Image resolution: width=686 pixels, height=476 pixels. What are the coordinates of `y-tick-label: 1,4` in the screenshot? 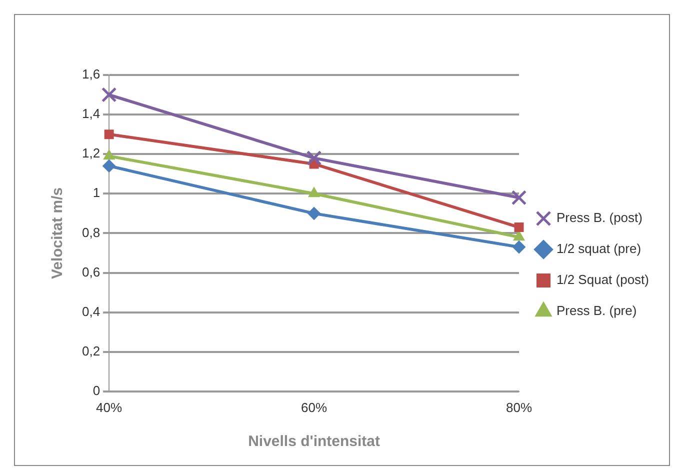 It's located at (91, 114).